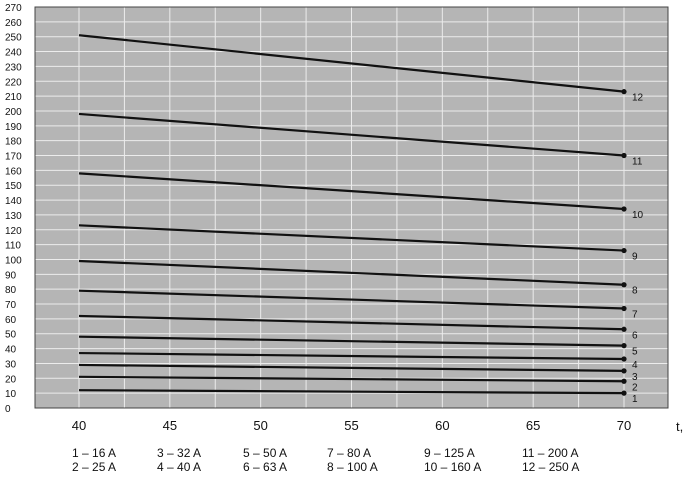  Describe the element at coordinates (13, 8) in the screenshot. I see `y-tick-label: 270` at that location.